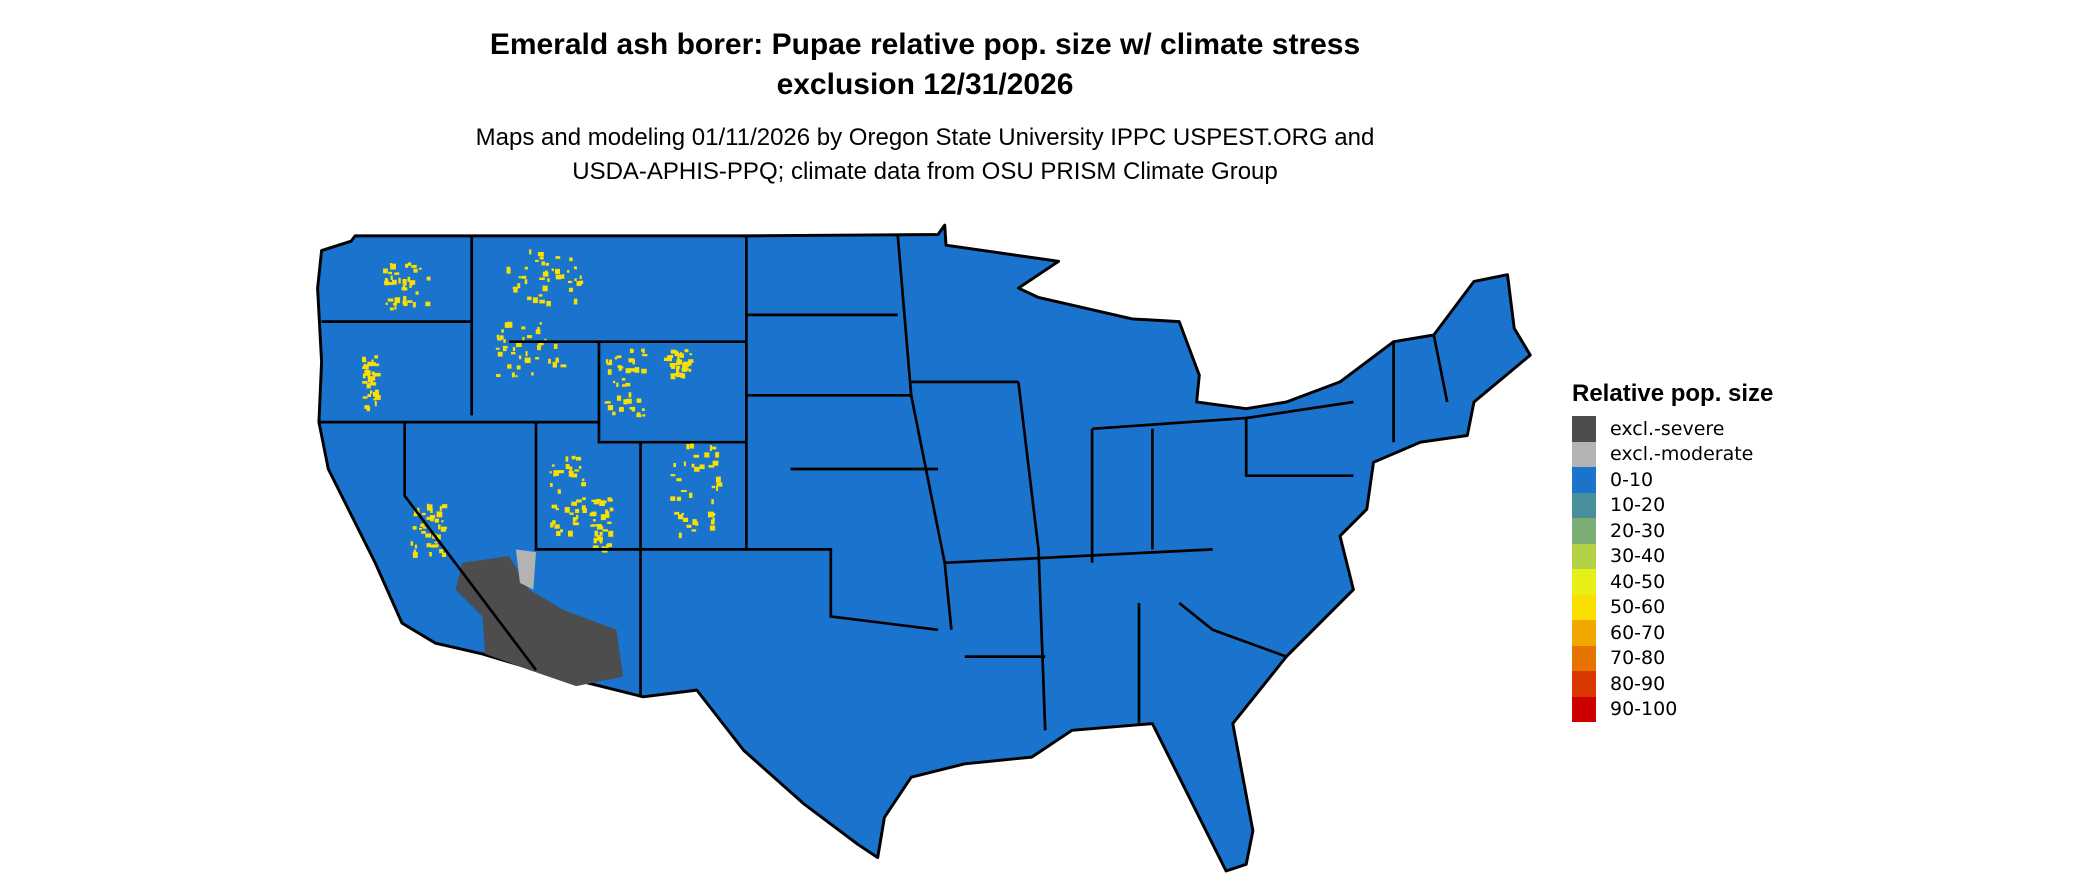 Image resolution: width=2100 pixels, height=892 pixels. What do you see at coordinates (1682, 454) in the screenshot?
I see `legend-label: excl.-moderate` at bounding box center [1682, 454].